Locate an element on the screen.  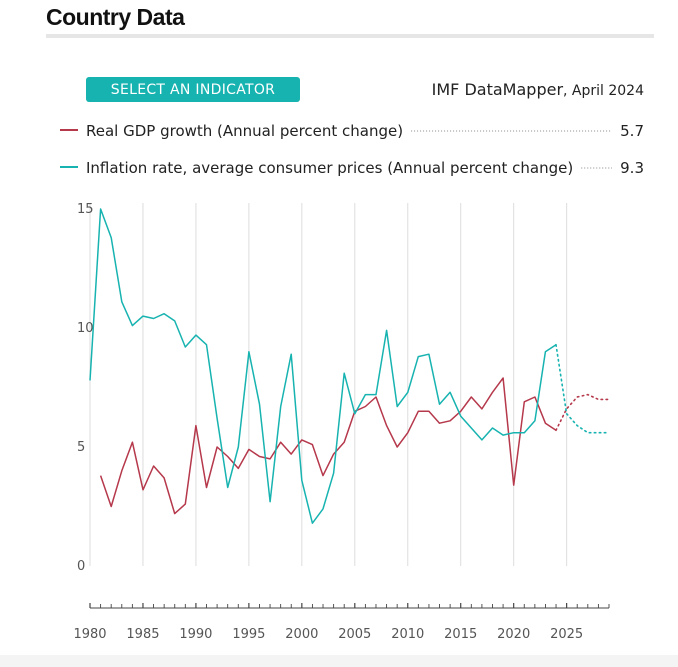
y-tick-label-15: 15 is located at coordinates (85, 209).